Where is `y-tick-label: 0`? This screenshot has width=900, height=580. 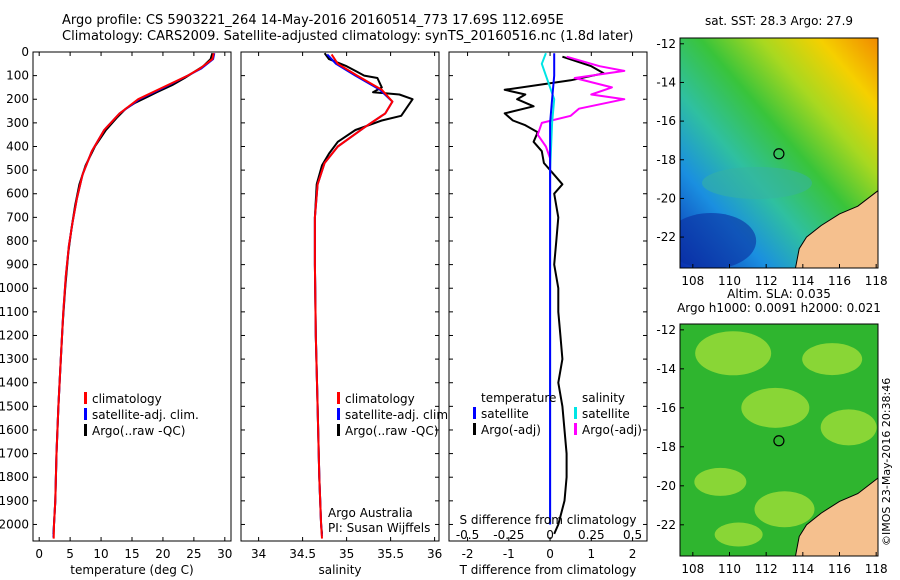 y-tick-label: 0 is located at coordinates (25, 52).